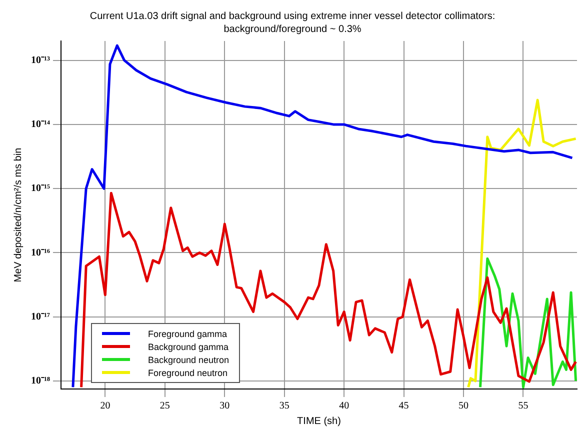  I want to click on x-tick-label: 50, so click(463, 406).